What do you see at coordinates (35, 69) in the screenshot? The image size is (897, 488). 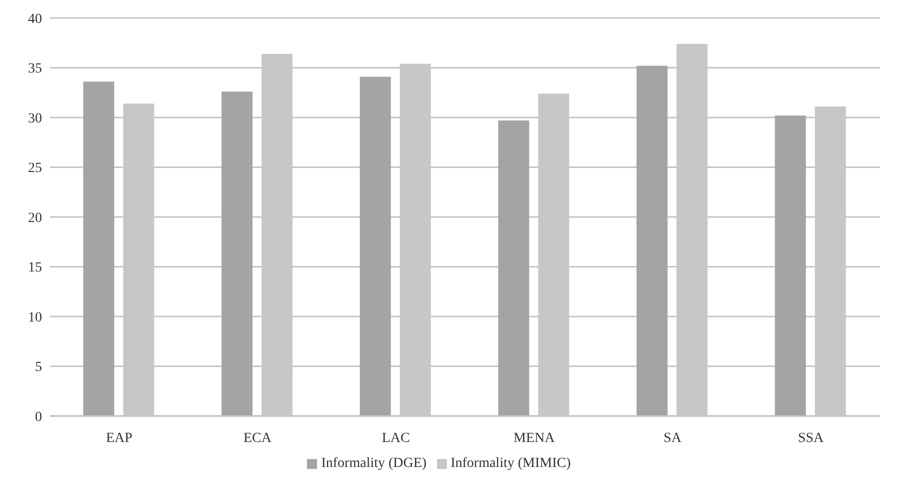 I see `y-tick-label: 35` at bounding box center [35, 69].